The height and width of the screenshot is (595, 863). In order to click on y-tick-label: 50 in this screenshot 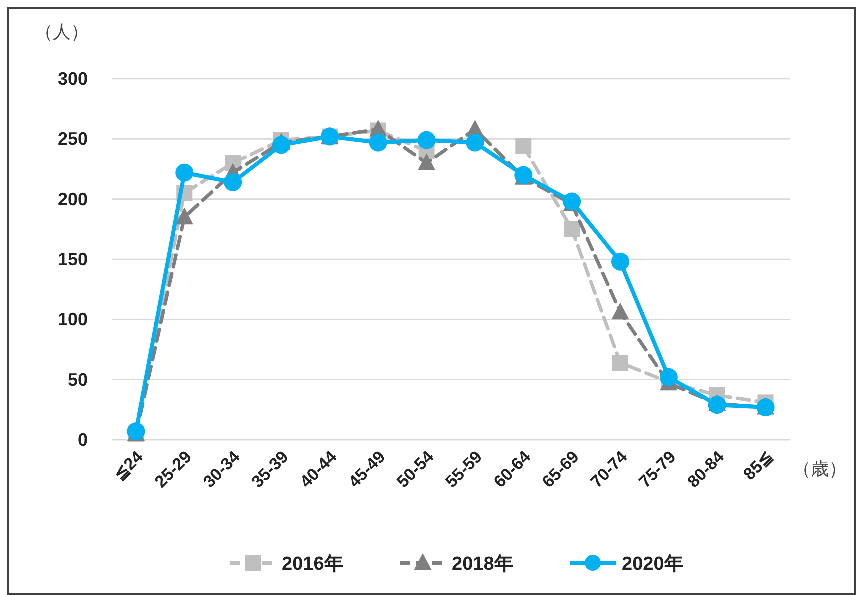, I will do `click(78, 380)`.